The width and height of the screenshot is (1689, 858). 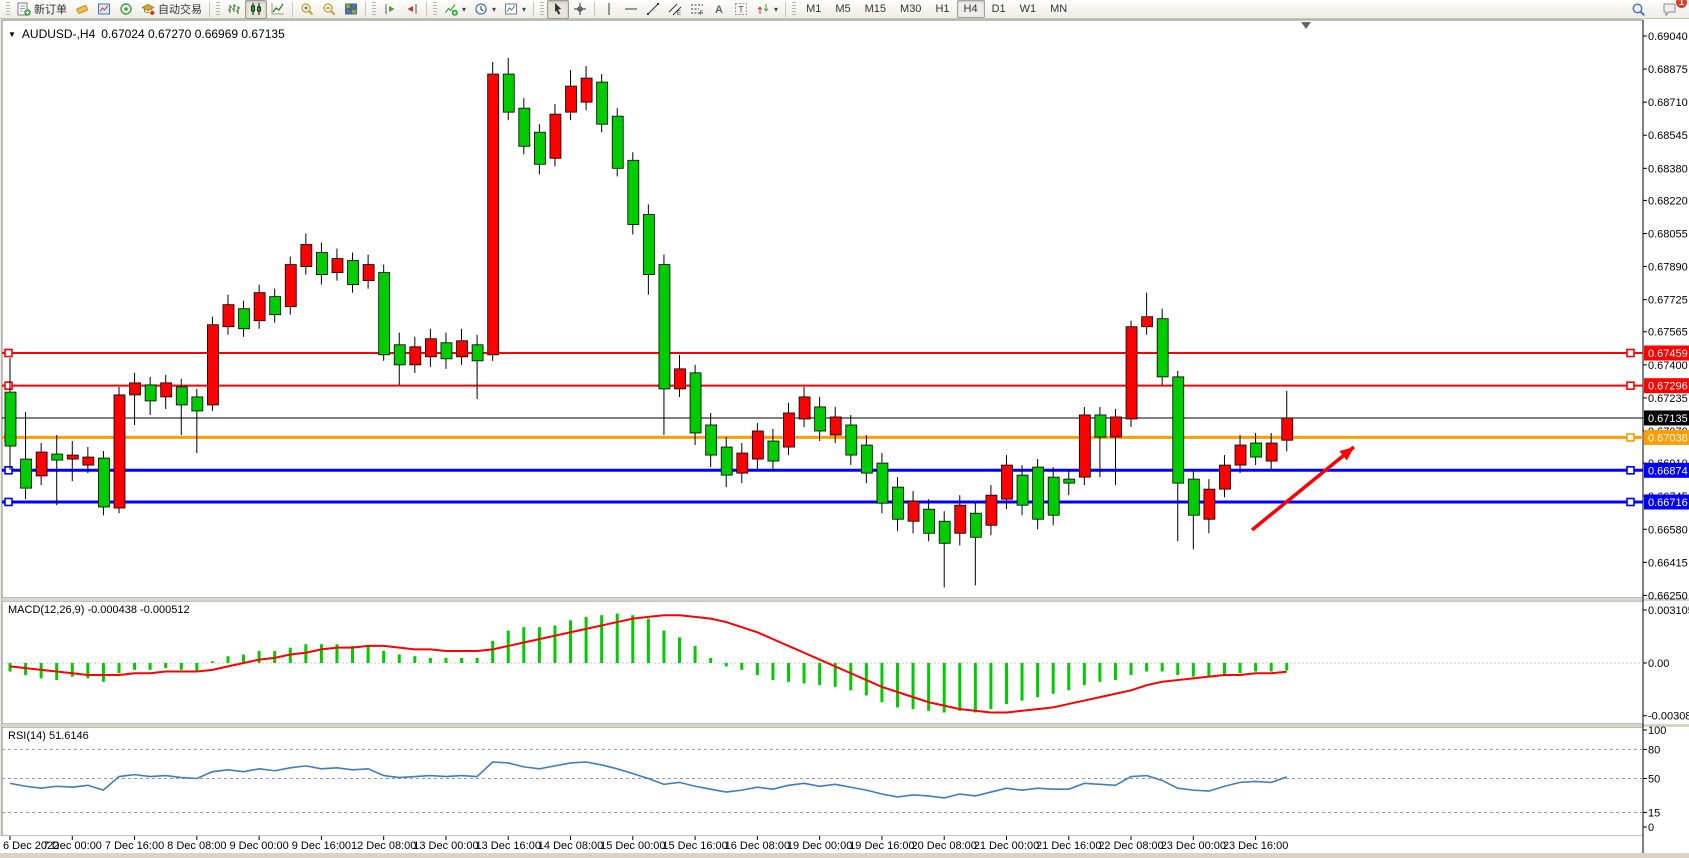 What do you see at coordinates (1668, 366) in the screenshot?
I see `price-tick-label: 0.67400` at bounding box center [1668, 366].